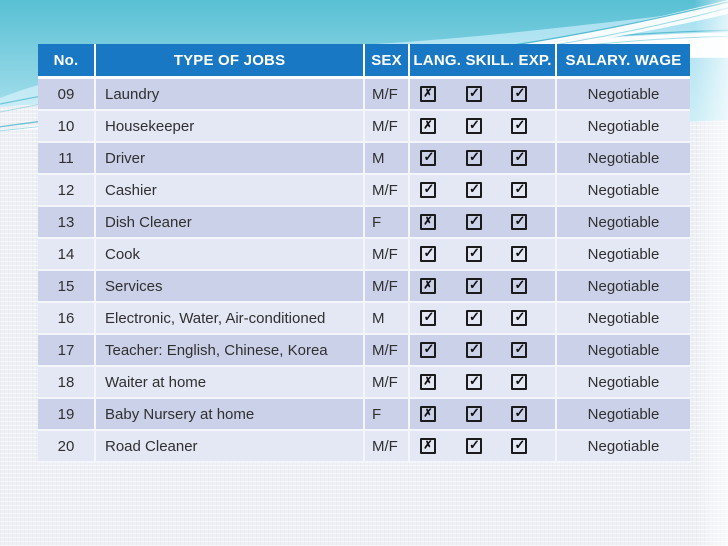 The width and height of the screenshot is (728, 546). I want to click on cell-job: Laundry, so click(230, 95).